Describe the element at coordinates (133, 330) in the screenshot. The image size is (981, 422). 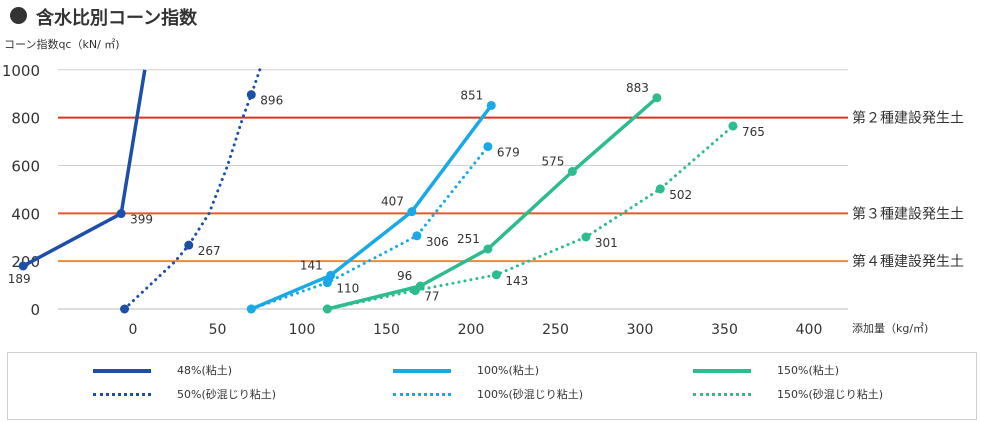
I see `x-tick-label: 0` at that location.